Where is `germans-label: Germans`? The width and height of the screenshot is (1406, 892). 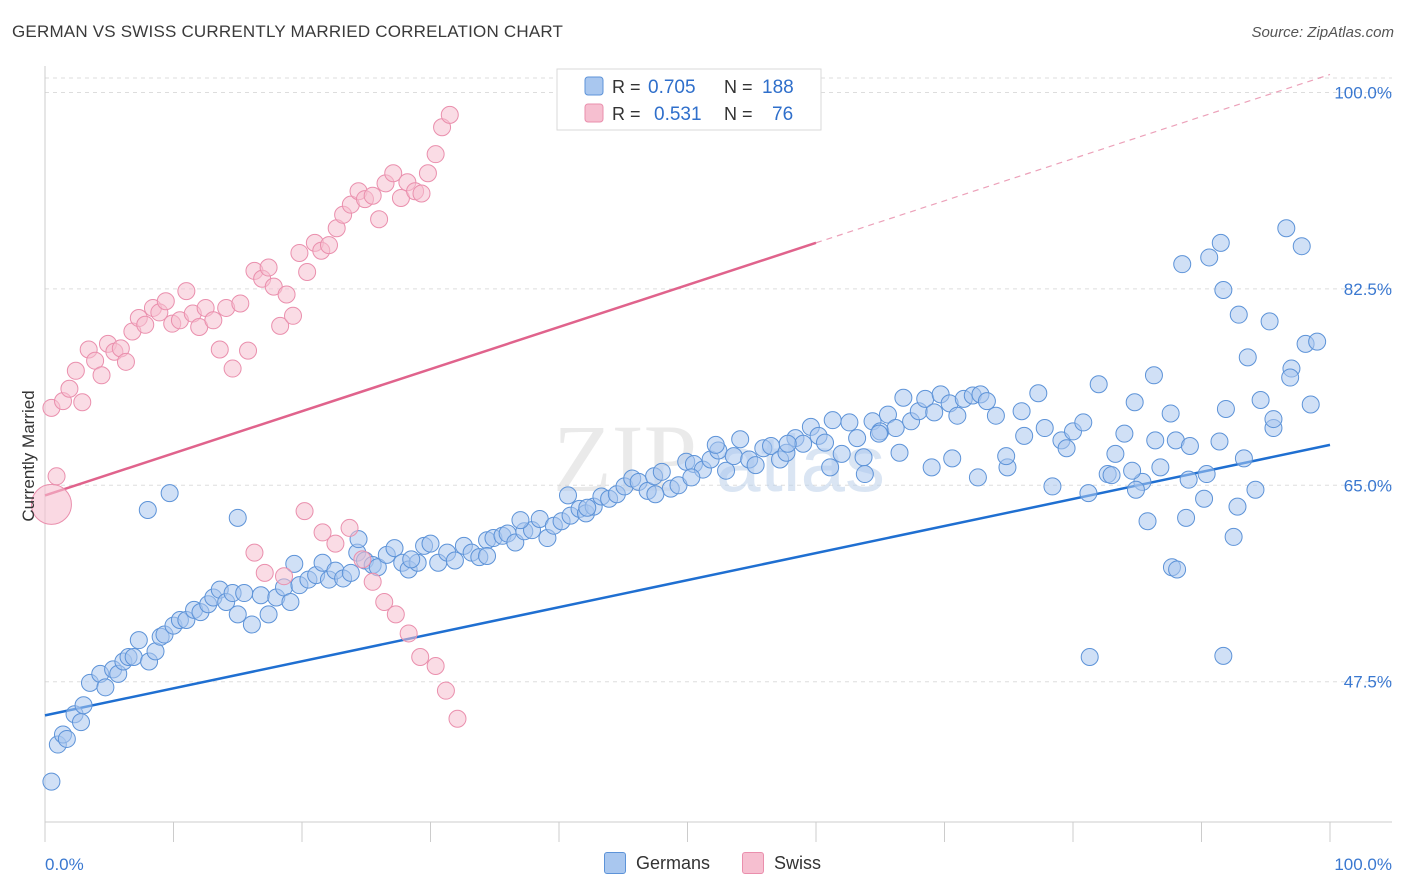 germans-label: Germans is located at coordinates (673, 862).